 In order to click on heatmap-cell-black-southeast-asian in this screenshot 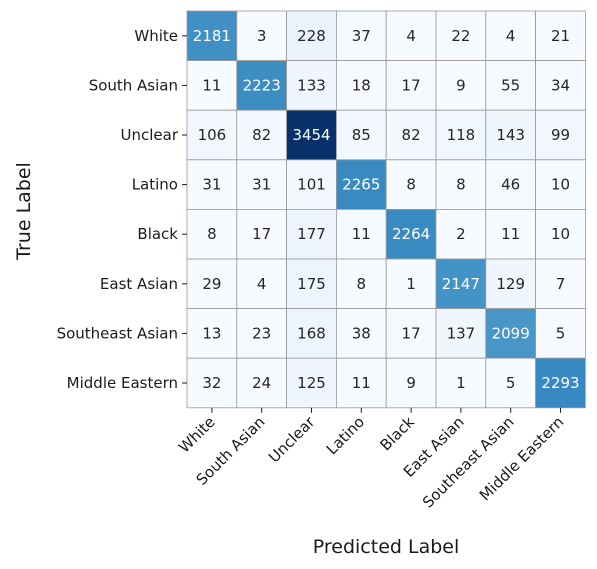, I will do `click(510, 234)`.